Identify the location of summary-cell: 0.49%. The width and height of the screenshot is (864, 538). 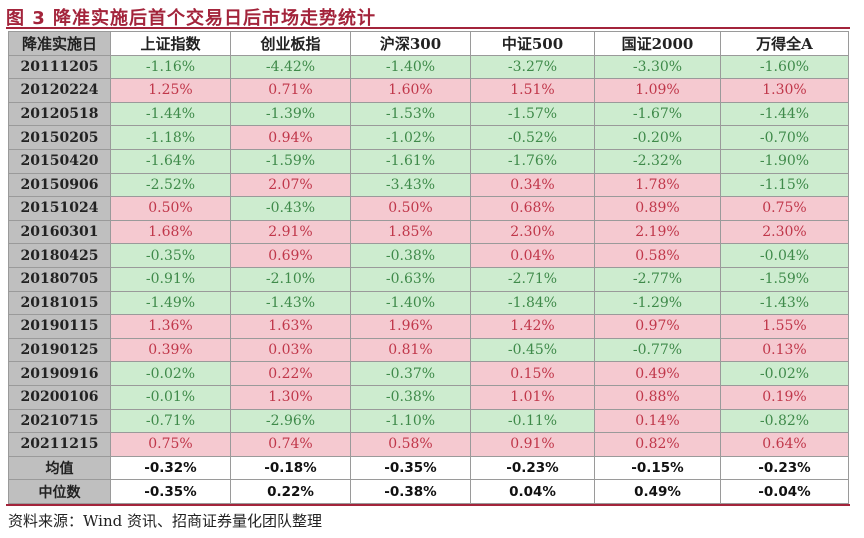
(657, 491).